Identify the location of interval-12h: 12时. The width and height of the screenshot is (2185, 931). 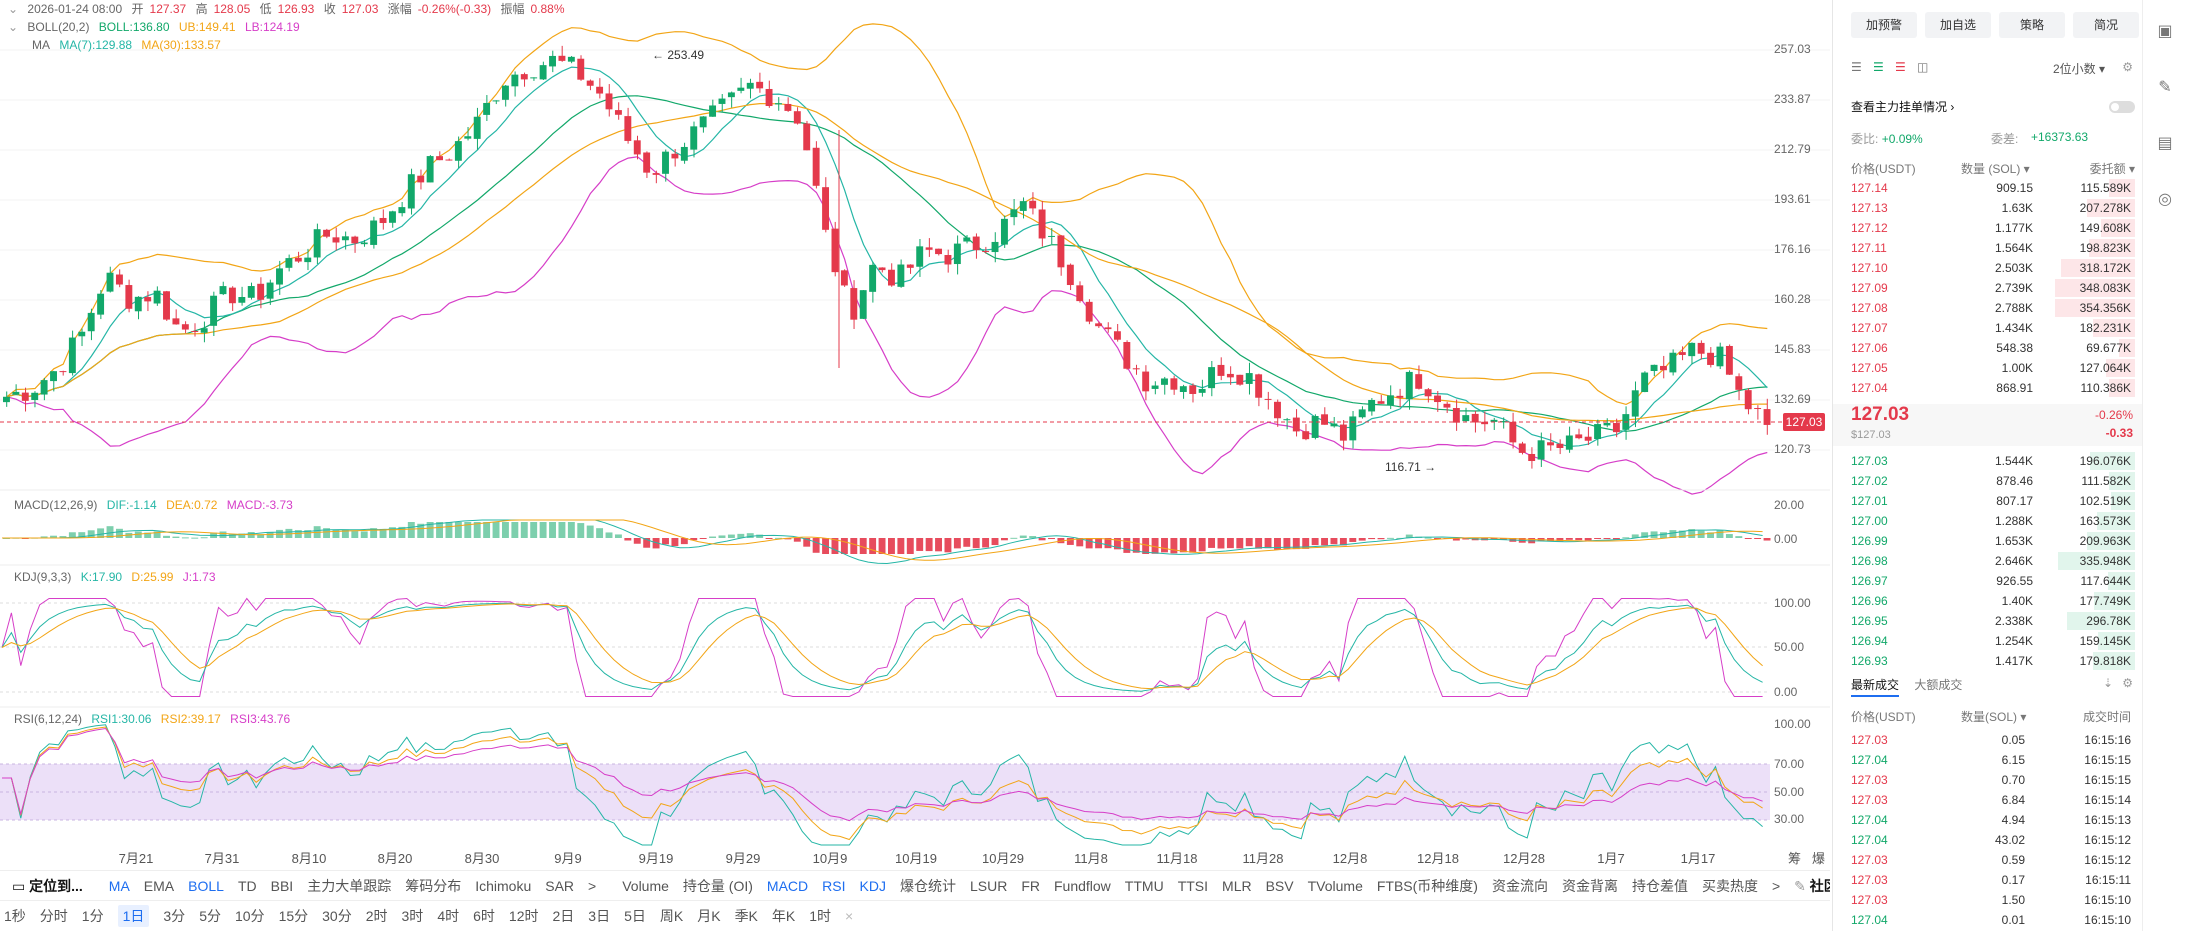
(523, 915).